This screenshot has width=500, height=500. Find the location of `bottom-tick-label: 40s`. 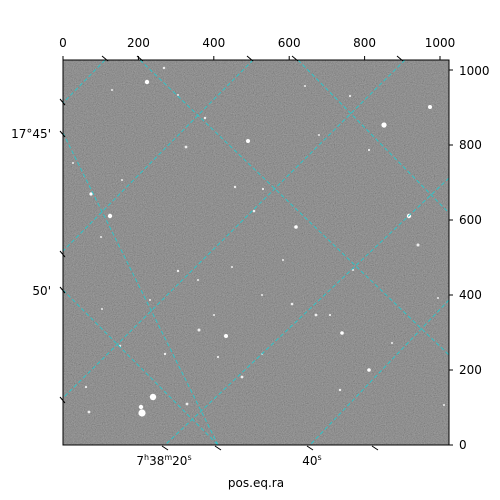

bottom-tick-label: 40s is located at coordinates (311, 460).